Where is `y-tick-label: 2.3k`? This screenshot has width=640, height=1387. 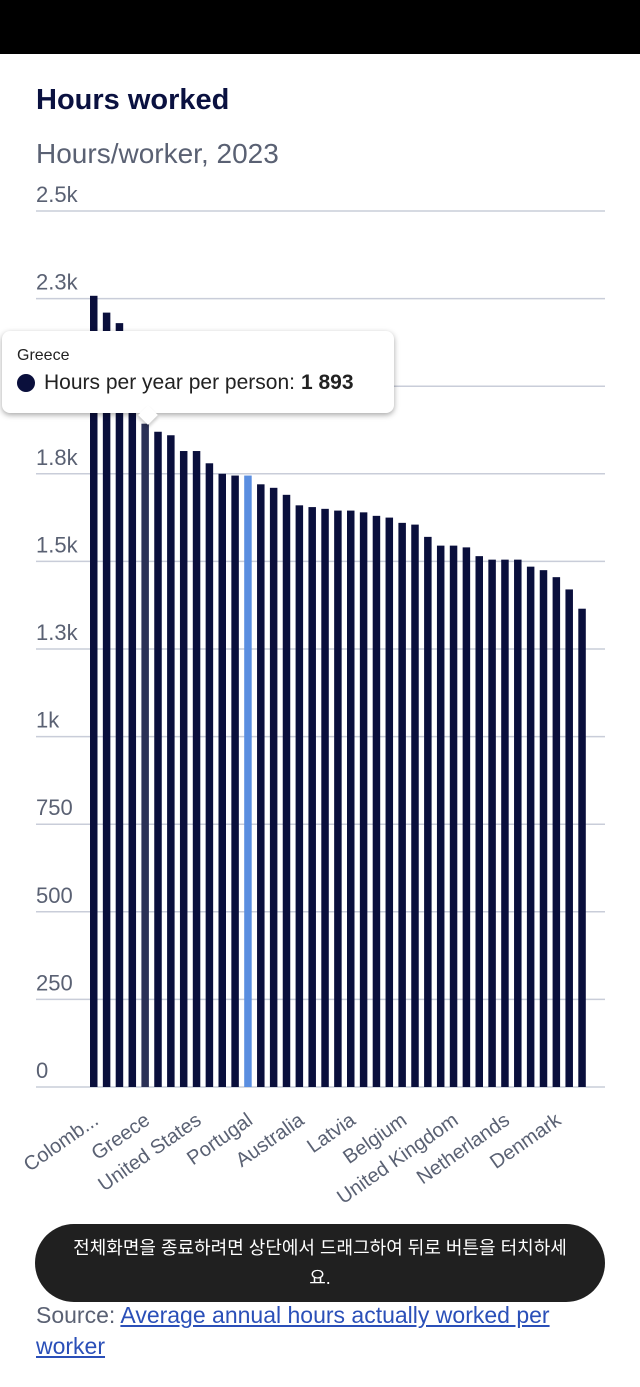
y-tick-label: 2.3k is located at coordinates (57, 282).